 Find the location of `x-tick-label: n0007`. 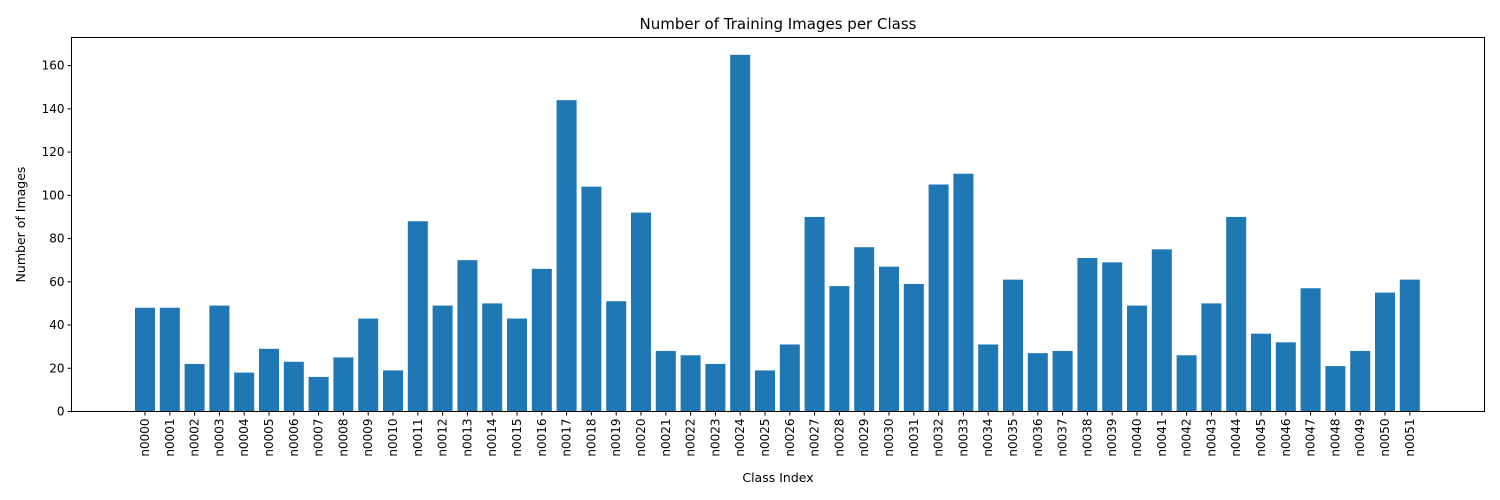

x-tick-label: n0007 is located at coordinates (319, 438).